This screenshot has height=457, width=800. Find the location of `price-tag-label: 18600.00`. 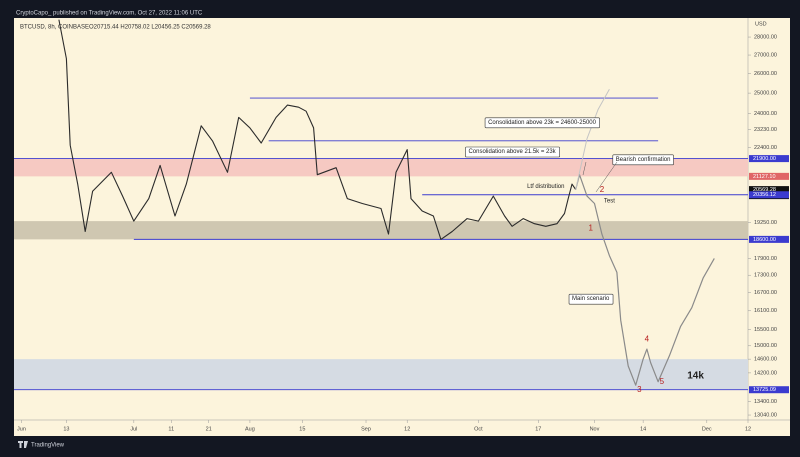

price-tag-label: 18600.00 is located at coordinates (764, 240).